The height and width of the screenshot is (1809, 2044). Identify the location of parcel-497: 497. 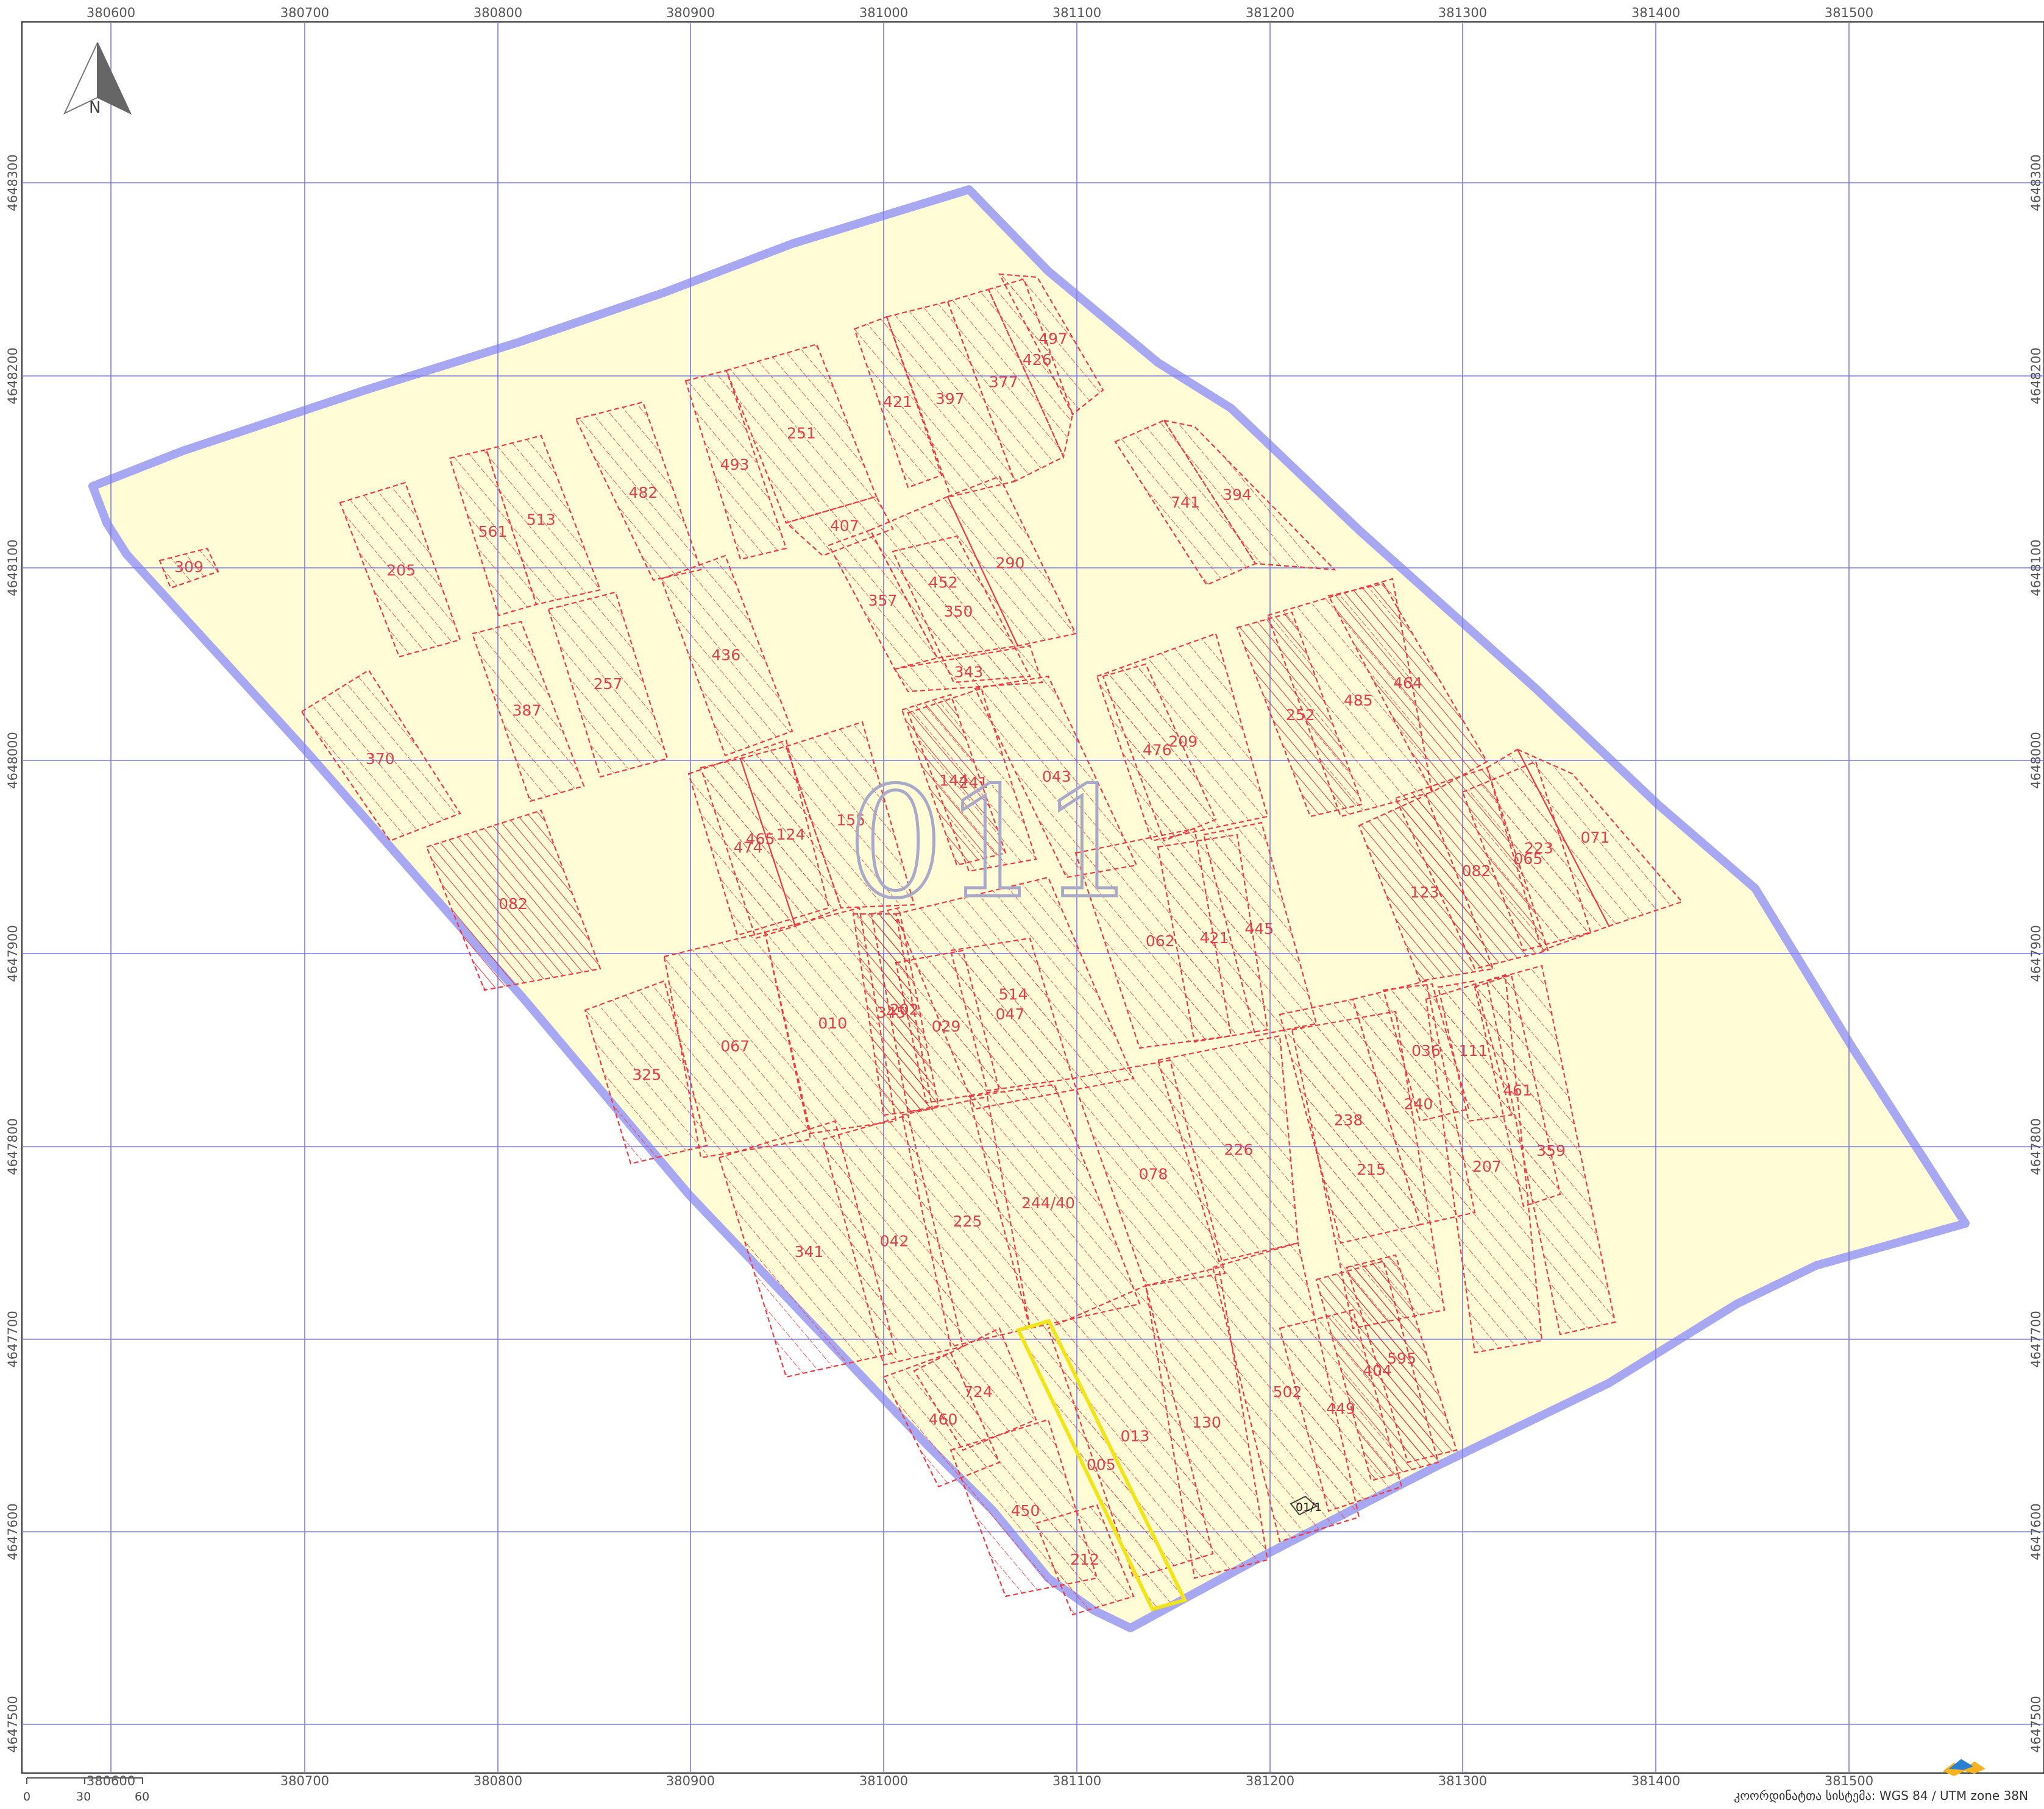
(1051, 344).